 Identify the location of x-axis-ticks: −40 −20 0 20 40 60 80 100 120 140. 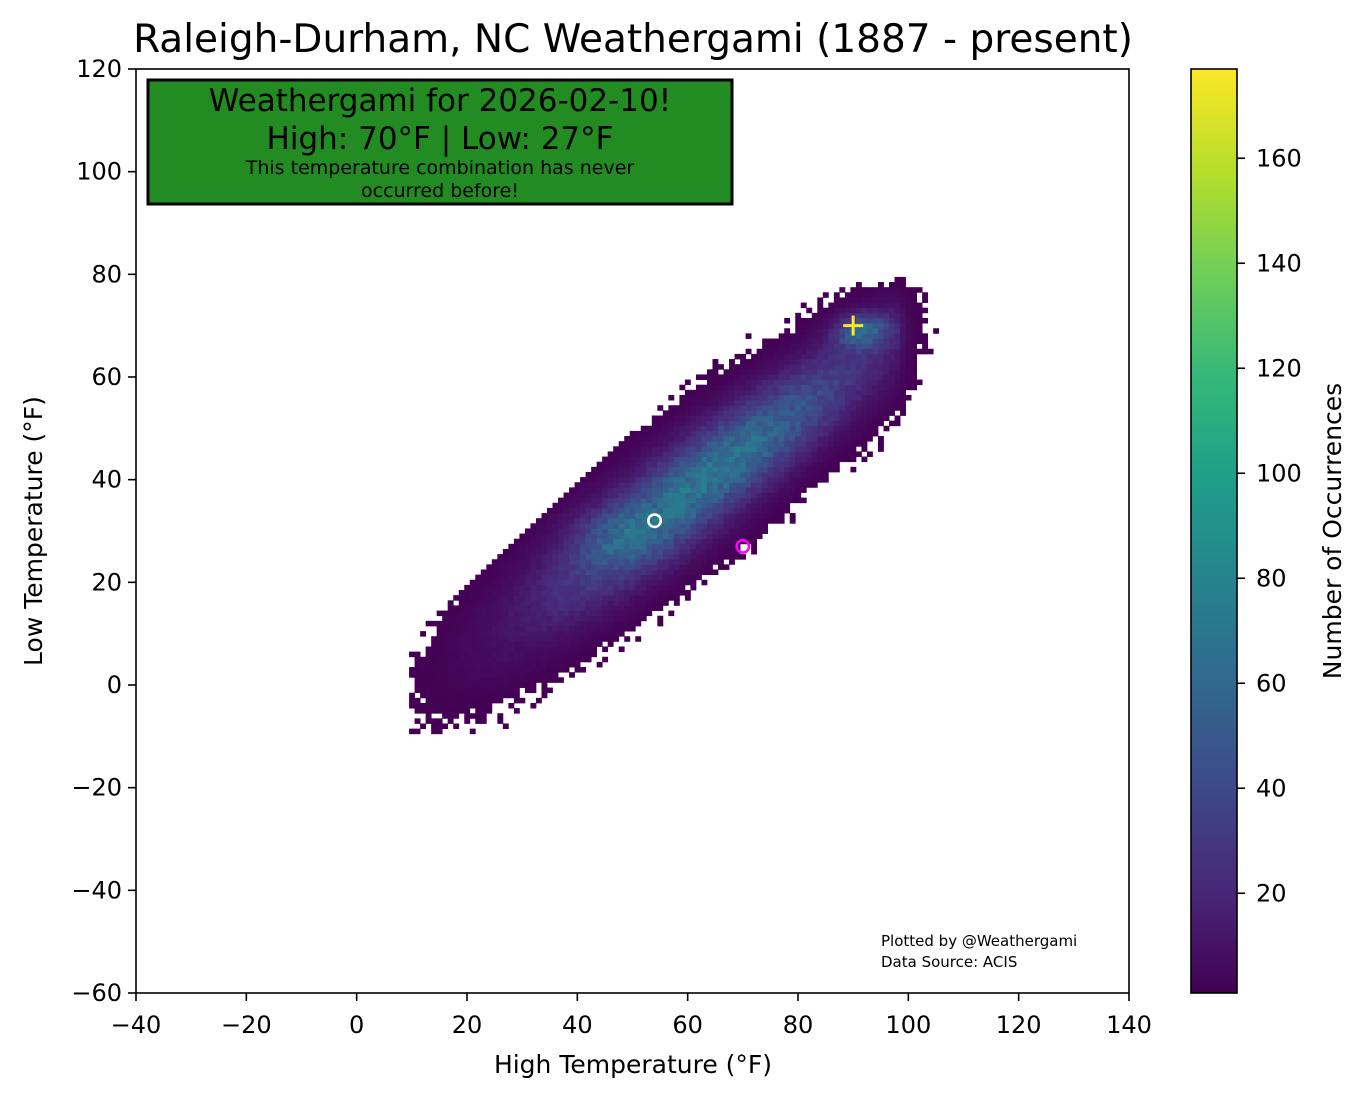
(631, 1016).